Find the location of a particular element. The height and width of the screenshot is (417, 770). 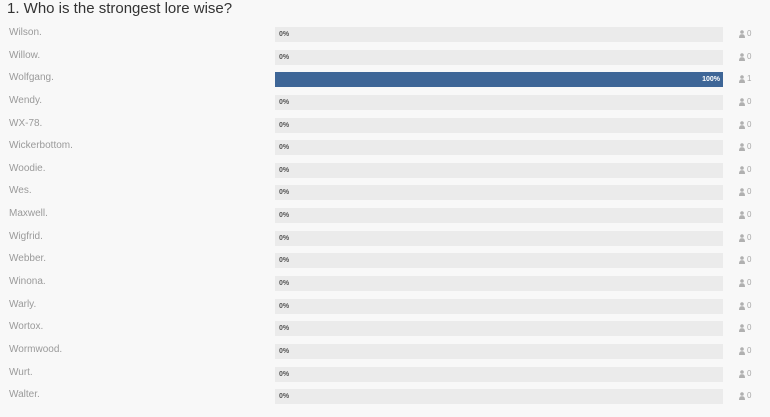

poll-option-row: Wolfgang. 100% 1 is located at coordinates (385, 80).